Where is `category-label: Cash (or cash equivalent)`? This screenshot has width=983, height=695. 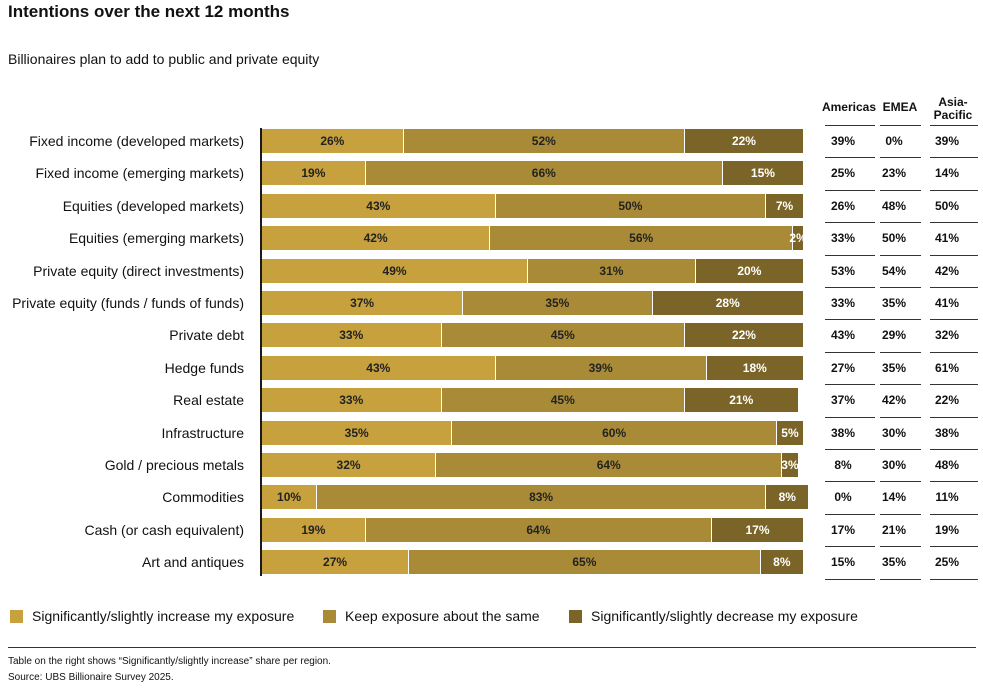
category-label: Cash (or cash equivalent) is located at coordinates (164, 529).